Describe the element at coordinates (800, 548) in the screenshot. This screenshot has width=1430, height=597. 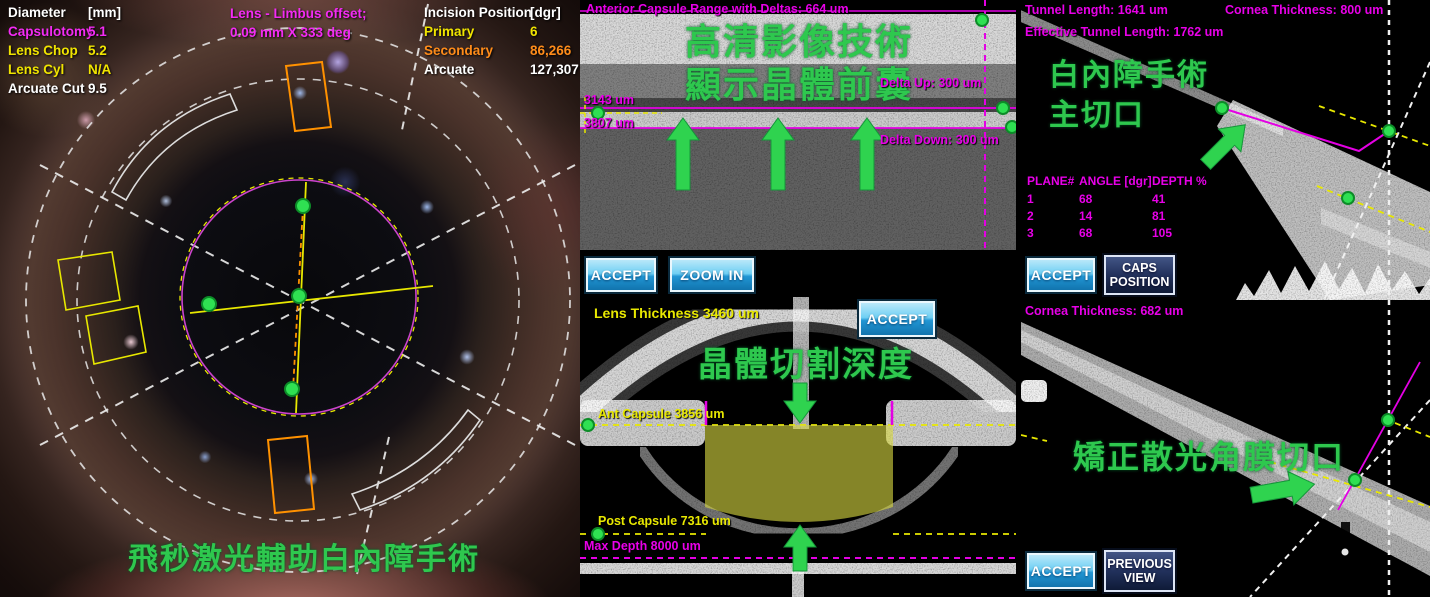
I see `up-arrow-icon` at that location.